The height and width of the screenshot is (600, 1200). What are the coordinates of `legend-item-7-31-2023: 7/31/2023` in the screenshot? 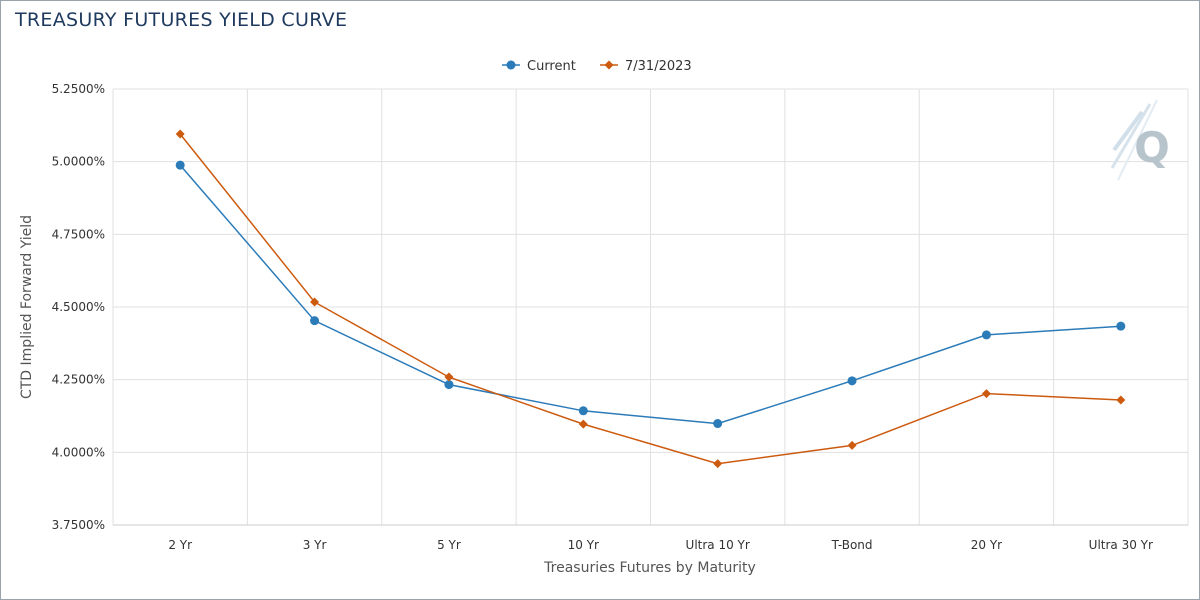 It's located at (646, 66).